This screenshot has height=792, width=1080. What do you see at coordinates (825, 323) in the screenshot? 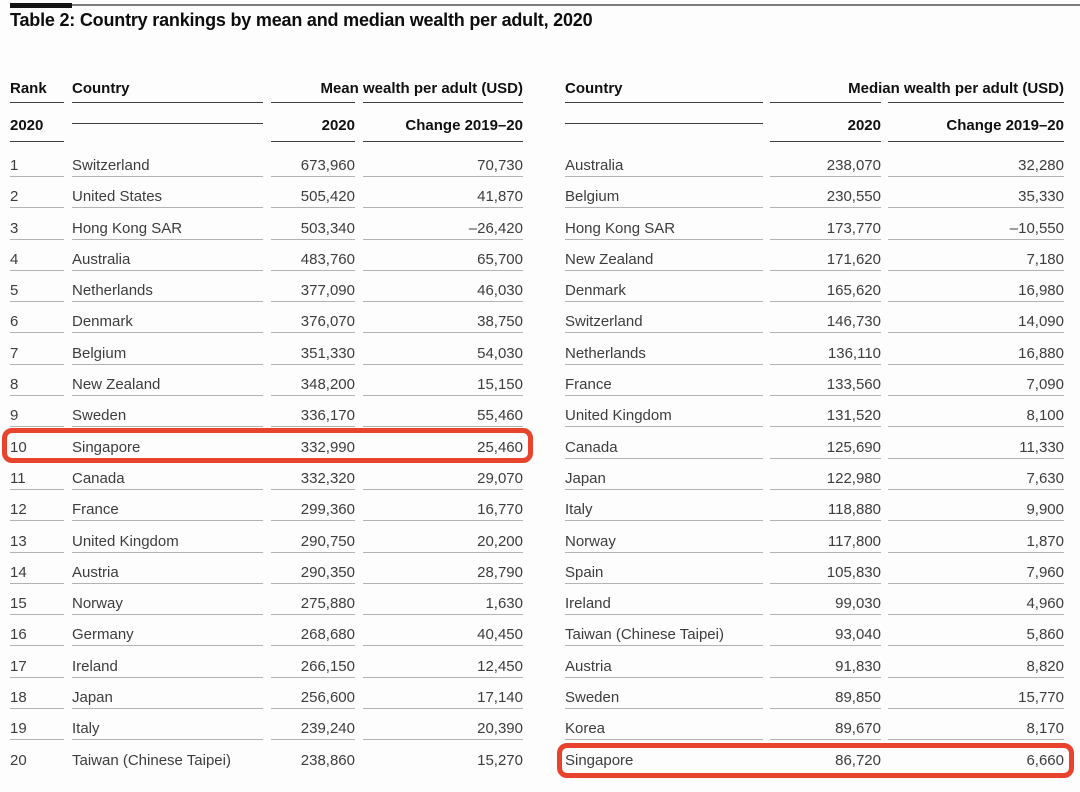
I see `wealth-2020-cell: 146,730` at bounding box center [825, 323].